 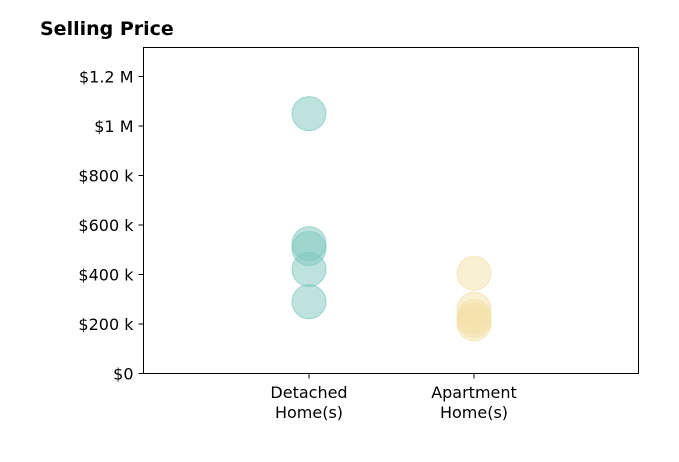 What do you see at coordinates (308, 392) in the screenshot?
I see `x-tick-label: Detached` at bounding box center [308, 392].